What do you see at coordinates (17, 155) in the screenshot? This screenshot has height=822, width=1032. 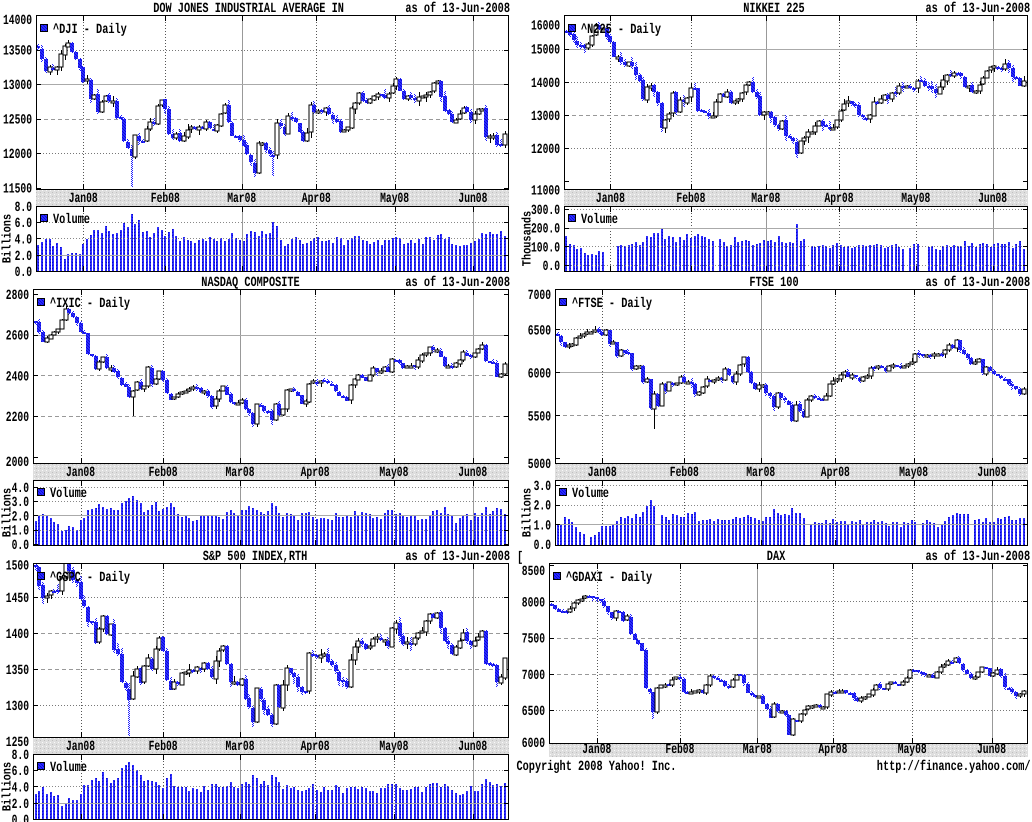 I see `svg-text: 12000` at bounding box center [17, 155].